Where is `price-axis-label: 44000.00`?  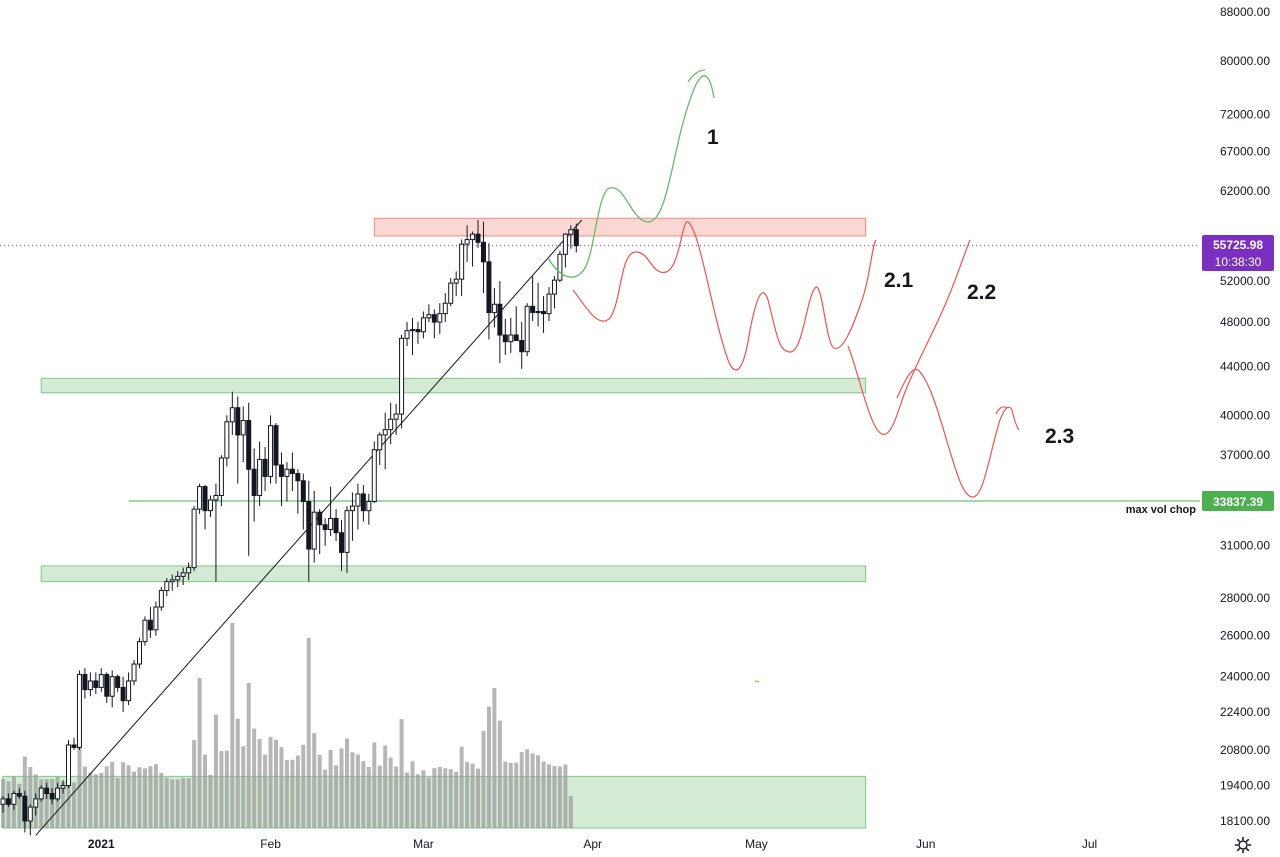
price-axis-label: 44000.00 is located at coordinates (1245, 367).